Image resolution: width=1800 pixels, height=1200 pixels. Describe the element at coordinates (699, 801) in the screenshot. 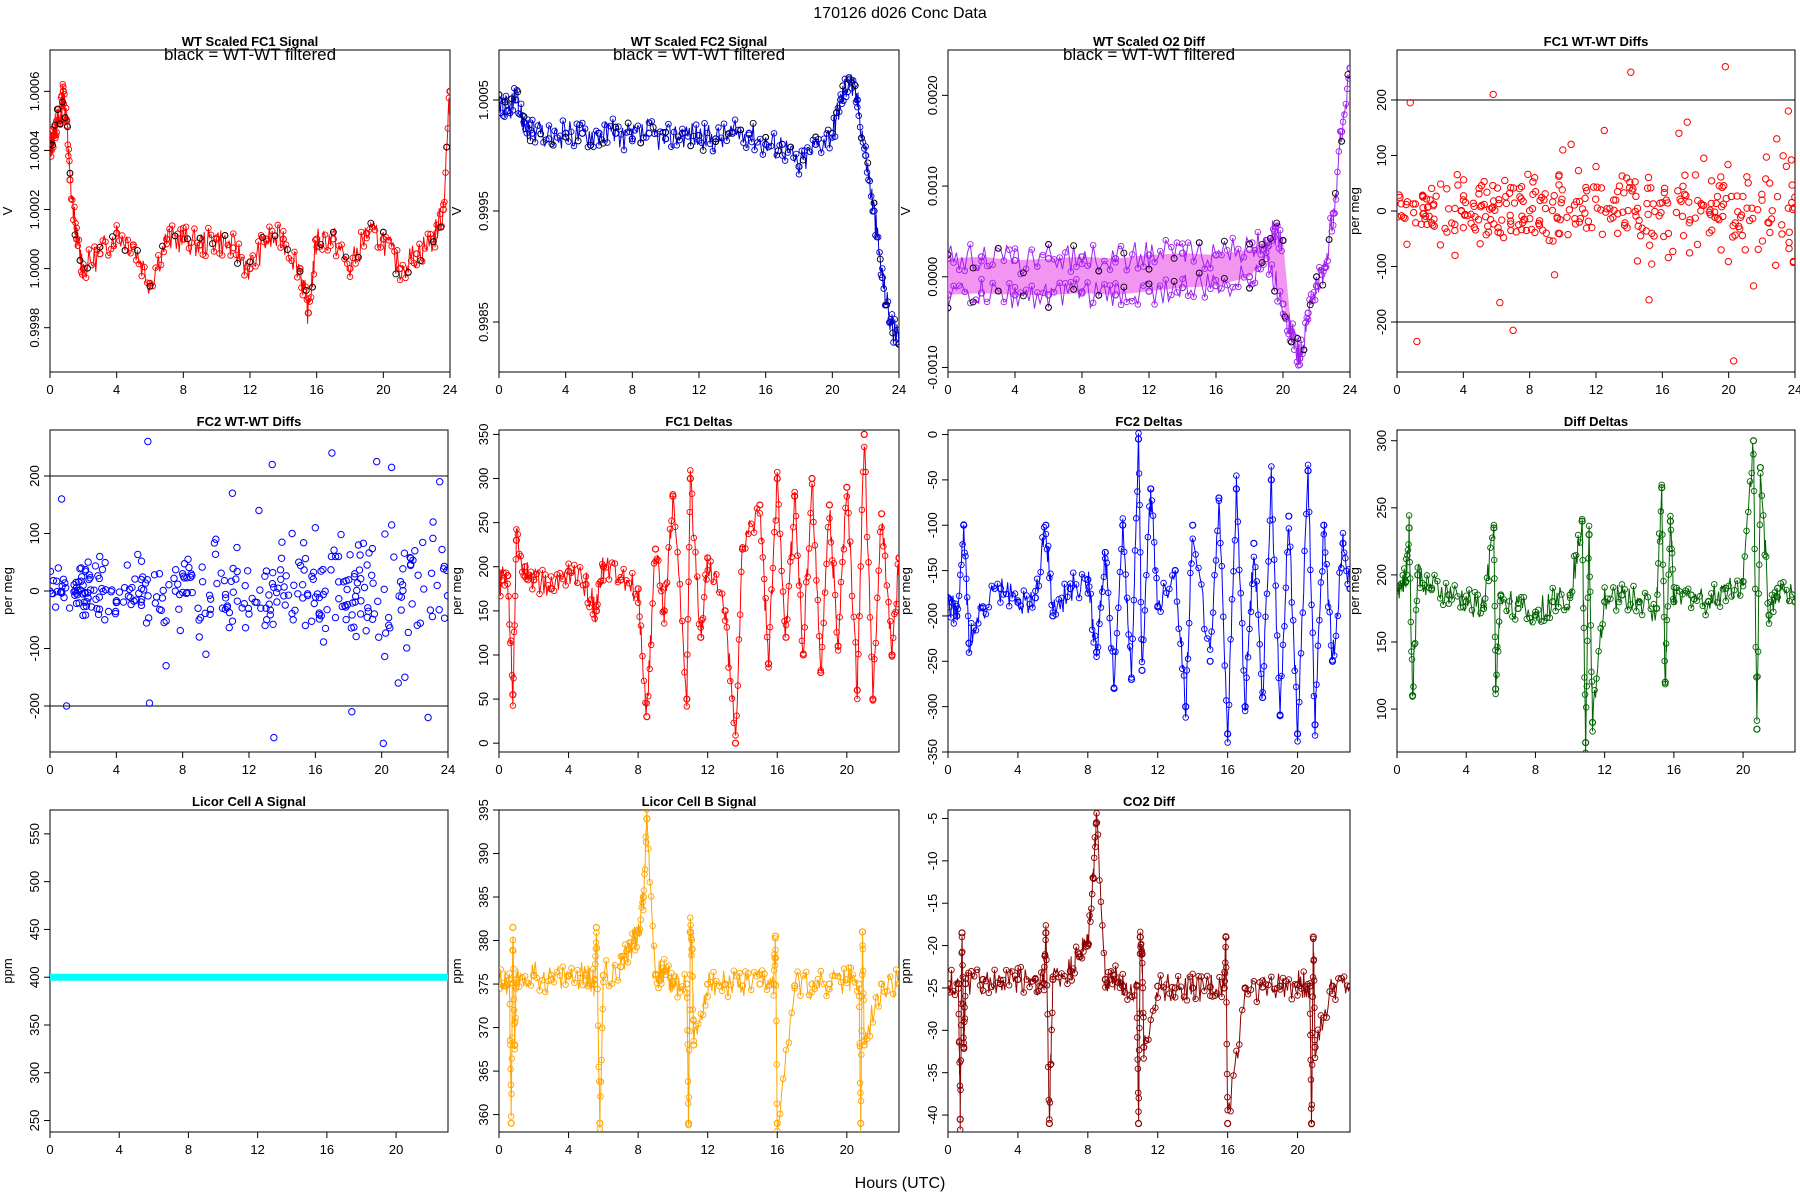

I see `panel-title: Licor Cell B Signal` at that location.